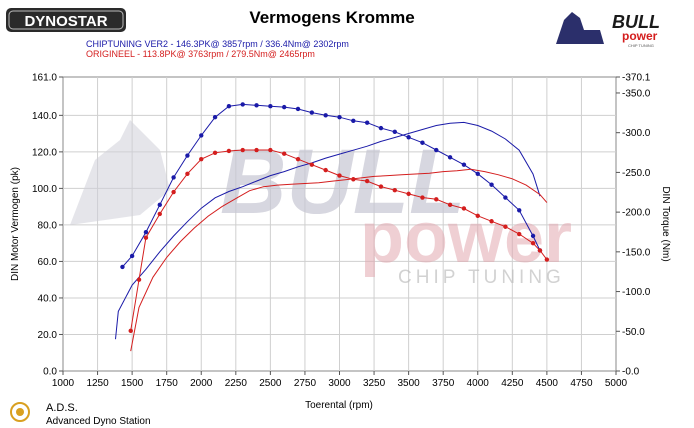  I want to click on x-tick-label: 4000, so click(478, 383).